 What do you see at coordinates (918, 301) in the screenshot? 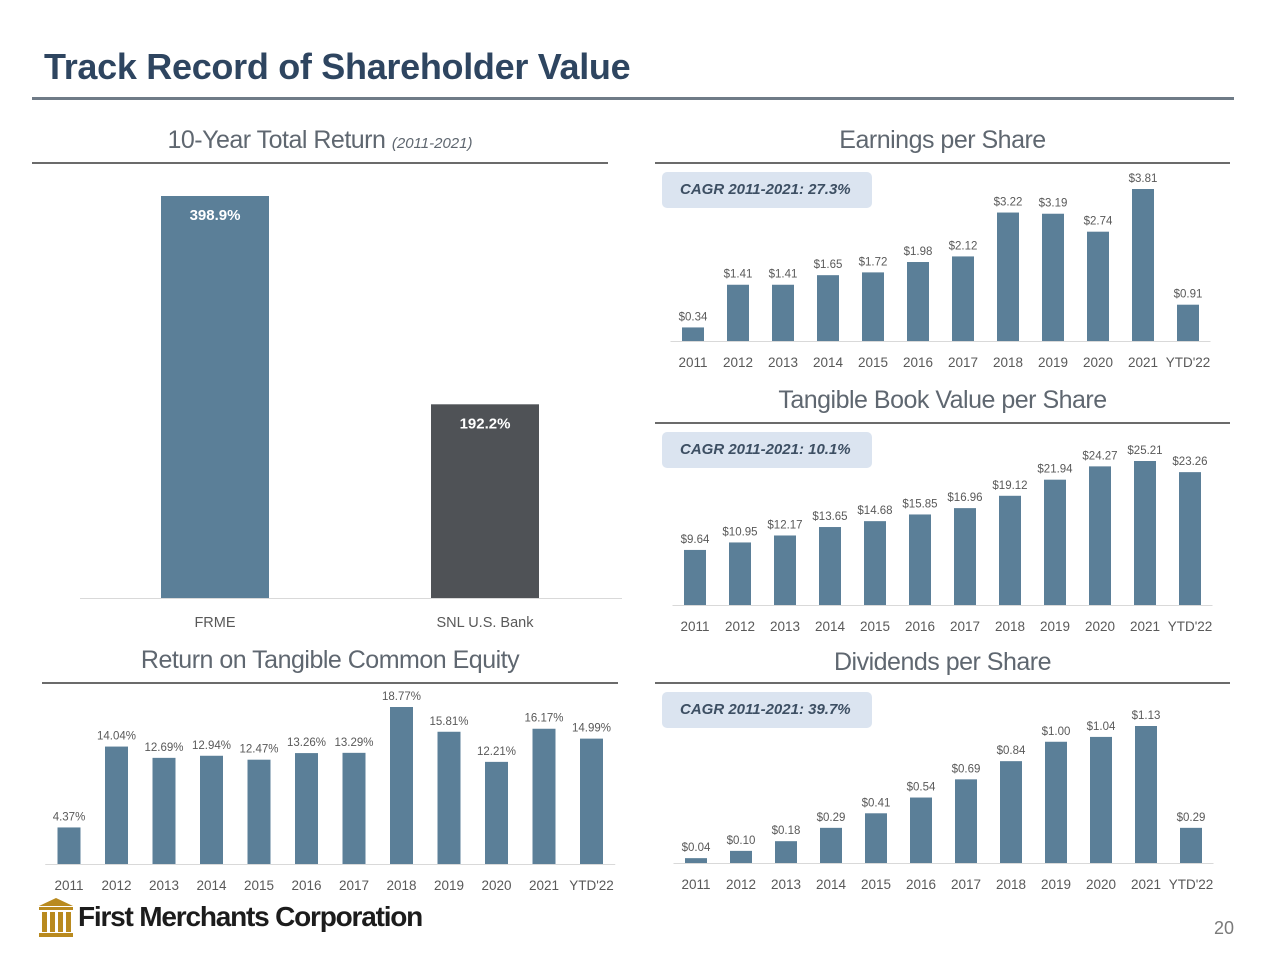
I see `eps-bar-2016` at bounding box center [918, 301].